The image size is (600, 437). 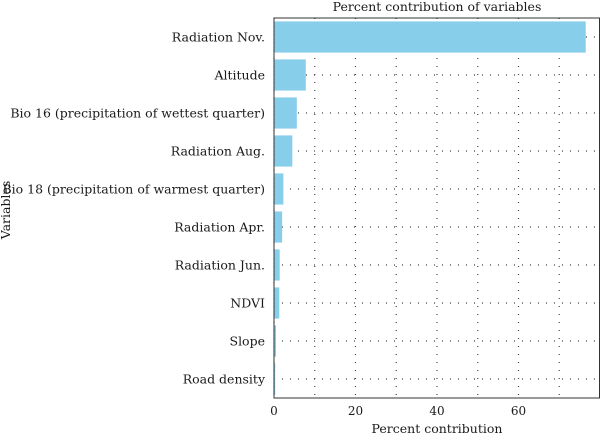 I want to click on chart-title: Percent contribution of variables, so click(x=437, y=7).